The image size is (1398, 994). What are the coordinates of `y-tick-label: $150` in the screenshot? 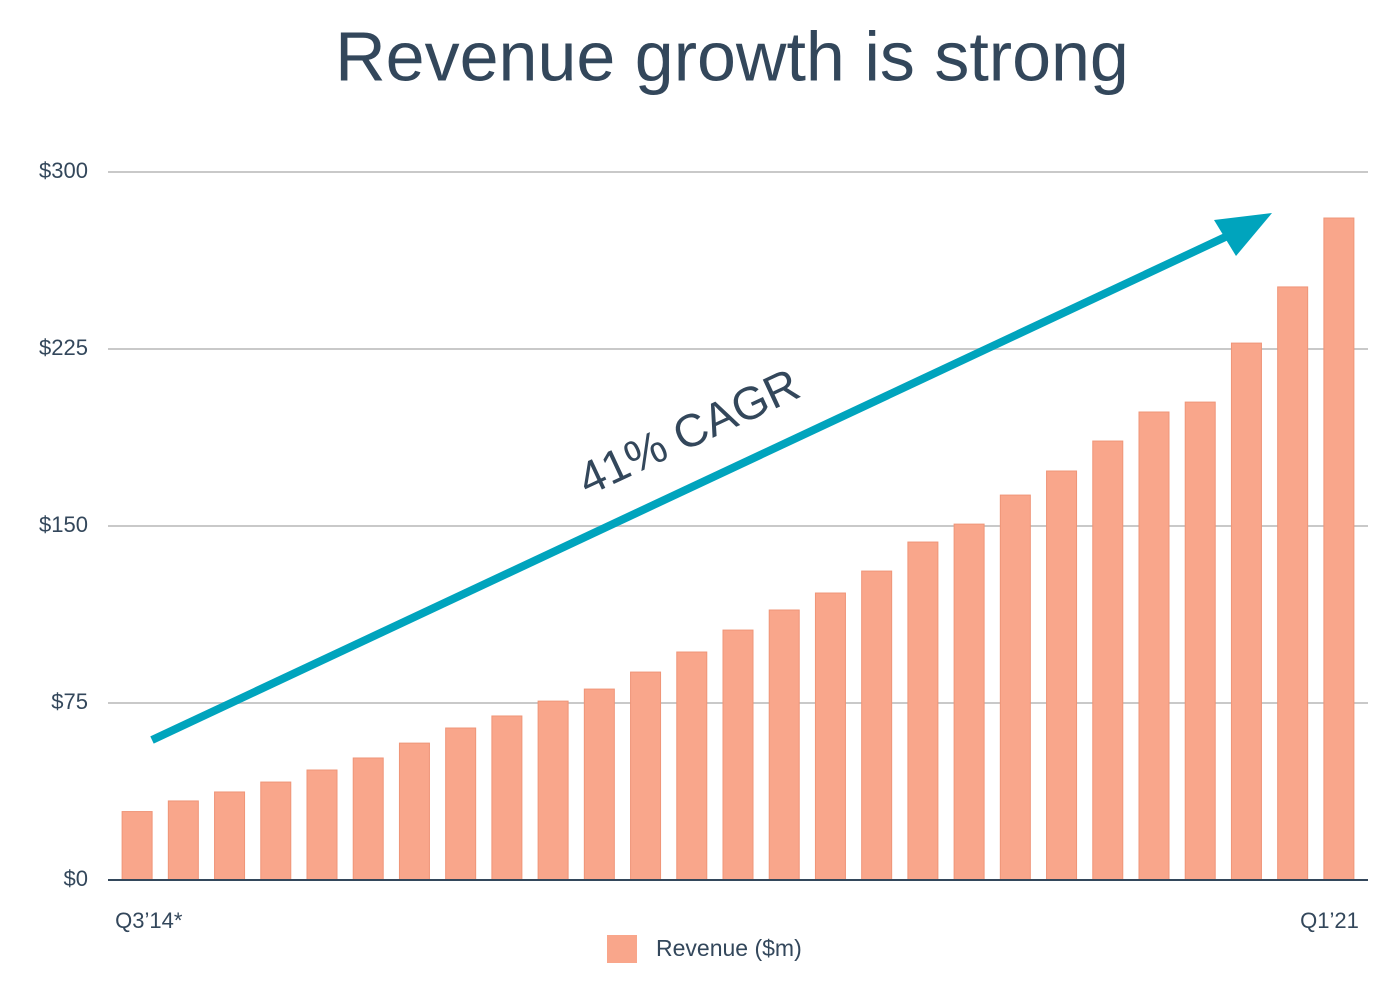 It's located at (63, 524).